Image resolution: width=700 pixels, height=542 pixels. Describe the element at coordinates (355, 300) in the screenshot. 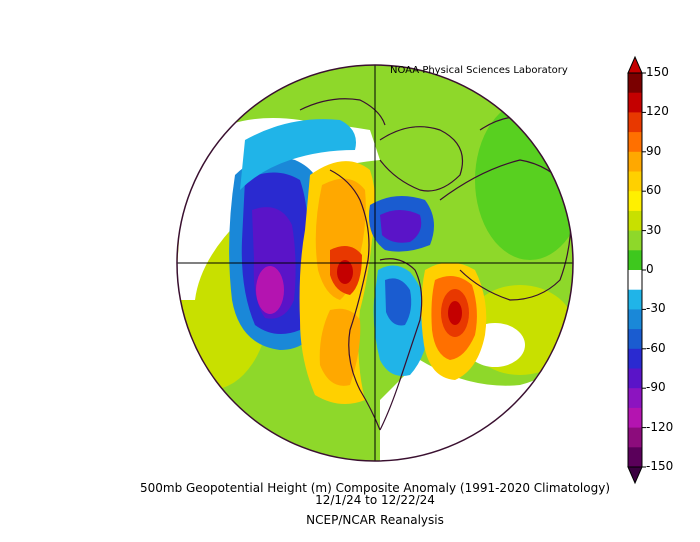

I see `north-america-west-coast` at that location.